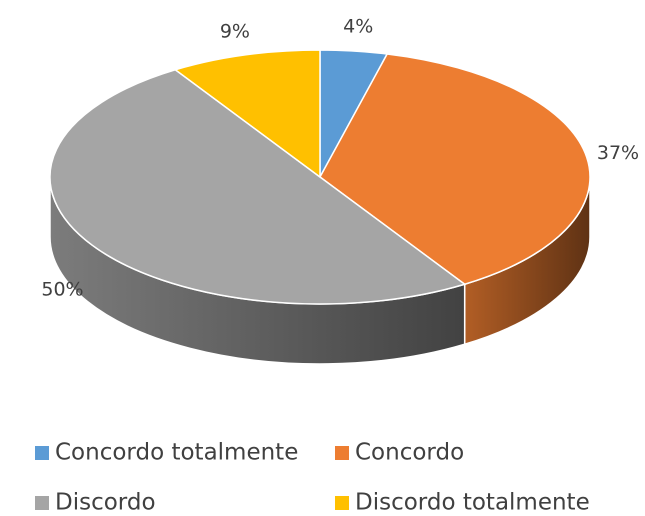 The height and width of the screenshot is (516, 645). Describe the element at coordinates (618, 153) in the screenshot. I see `data-label: 37%` at that location.